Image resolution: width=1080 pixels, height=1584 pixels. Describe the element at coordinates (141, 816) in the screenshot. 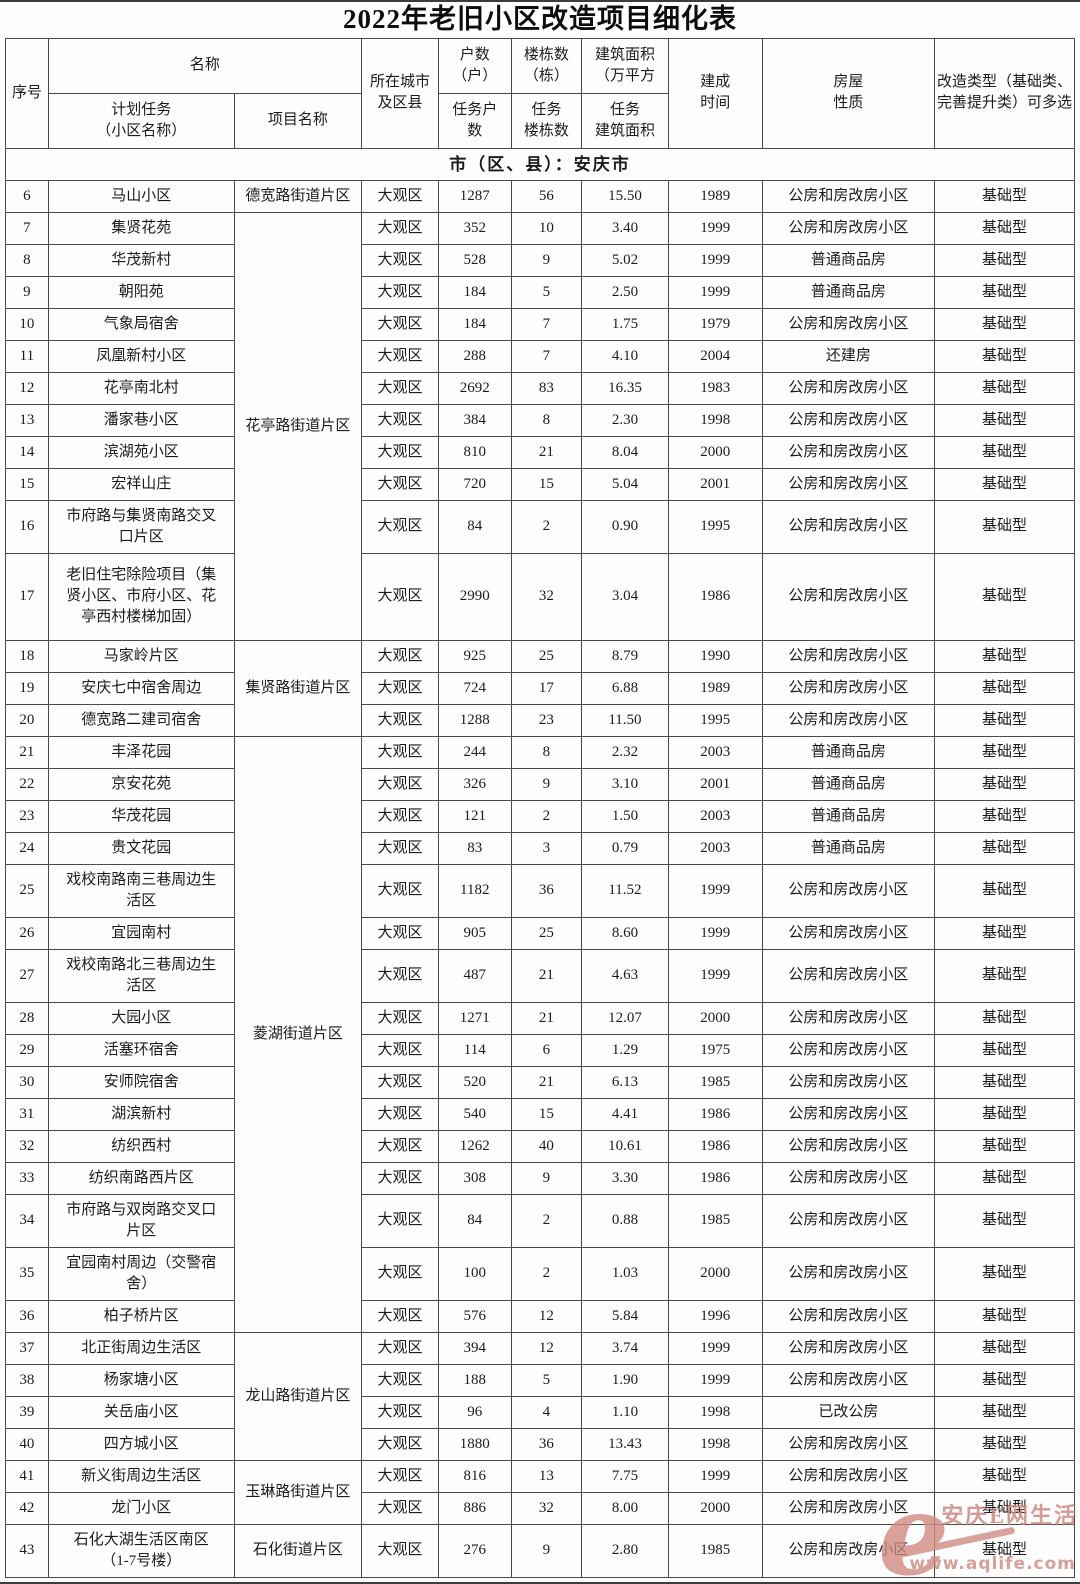

I see `cell-community-name: 华茂花园` at that location.